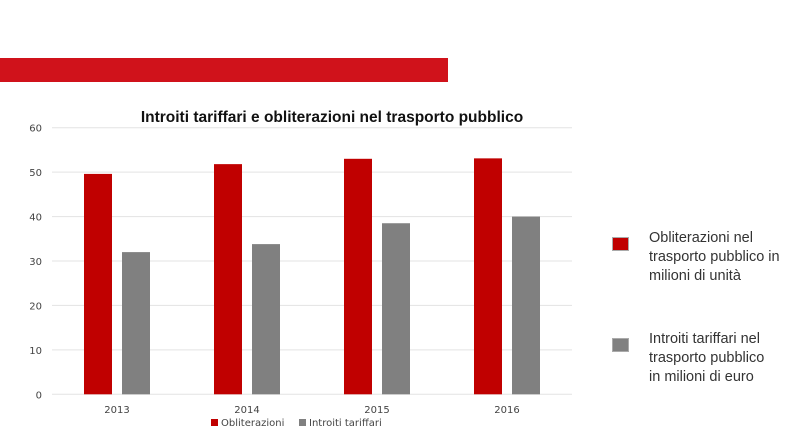 Image resolution: width=800 pixels, height=439 pixels. What do you see at coordinates (701, 377) in the screenshot?
I see `legend-line: in milioni di euro` at bounding box center [701, 377].